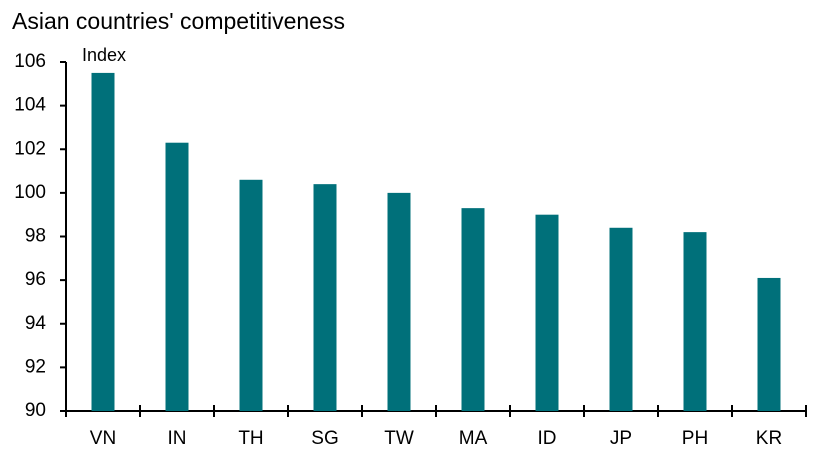 The height and width of the screenshot is (457, 838). I want to click on y-axis-label: Index, so click(104, 55).